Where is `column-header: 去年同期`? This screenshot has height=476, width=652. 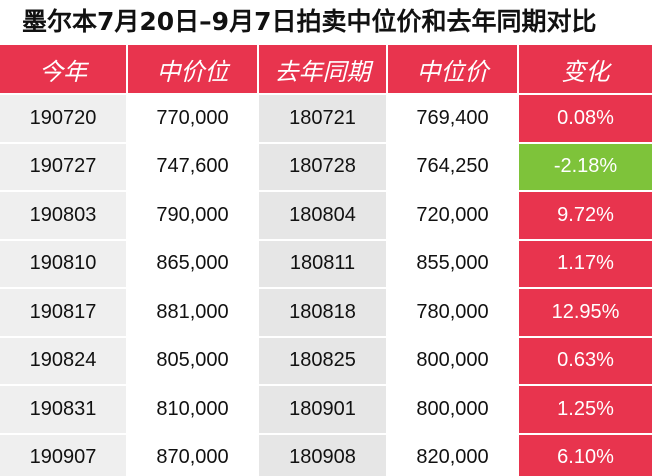
column-header: 去年同期 is located at coordinates (323, 69).